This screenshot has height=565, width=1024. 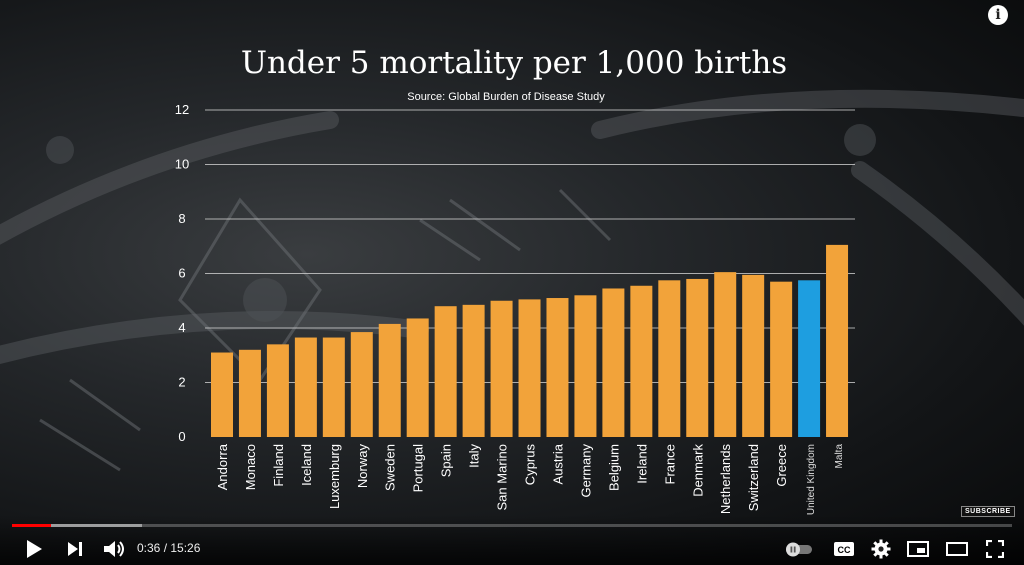 What do you see at coordinates (585, 471) in the screenshot?
I see `x-category-label: Germany` at bounding box center [585, 471].